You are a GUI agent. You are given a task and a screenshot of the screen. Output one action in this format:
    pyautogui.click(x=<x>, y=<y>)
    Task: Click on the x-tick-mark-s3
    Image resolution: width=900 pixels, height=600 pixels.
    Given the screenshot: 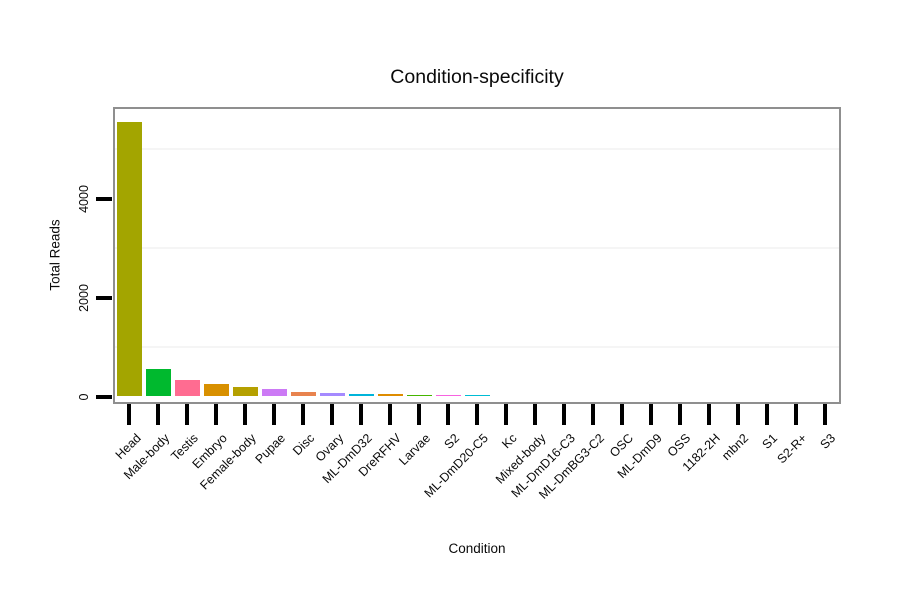 What is the action you would take?
    pyautogui.click(x=824, y=414)
    